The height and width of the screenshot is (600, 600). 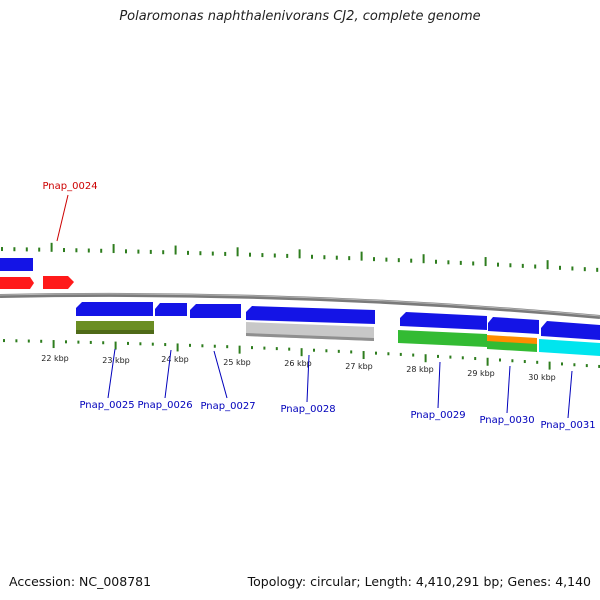 I want to click on feature-orange, so click(x=512, y=339).